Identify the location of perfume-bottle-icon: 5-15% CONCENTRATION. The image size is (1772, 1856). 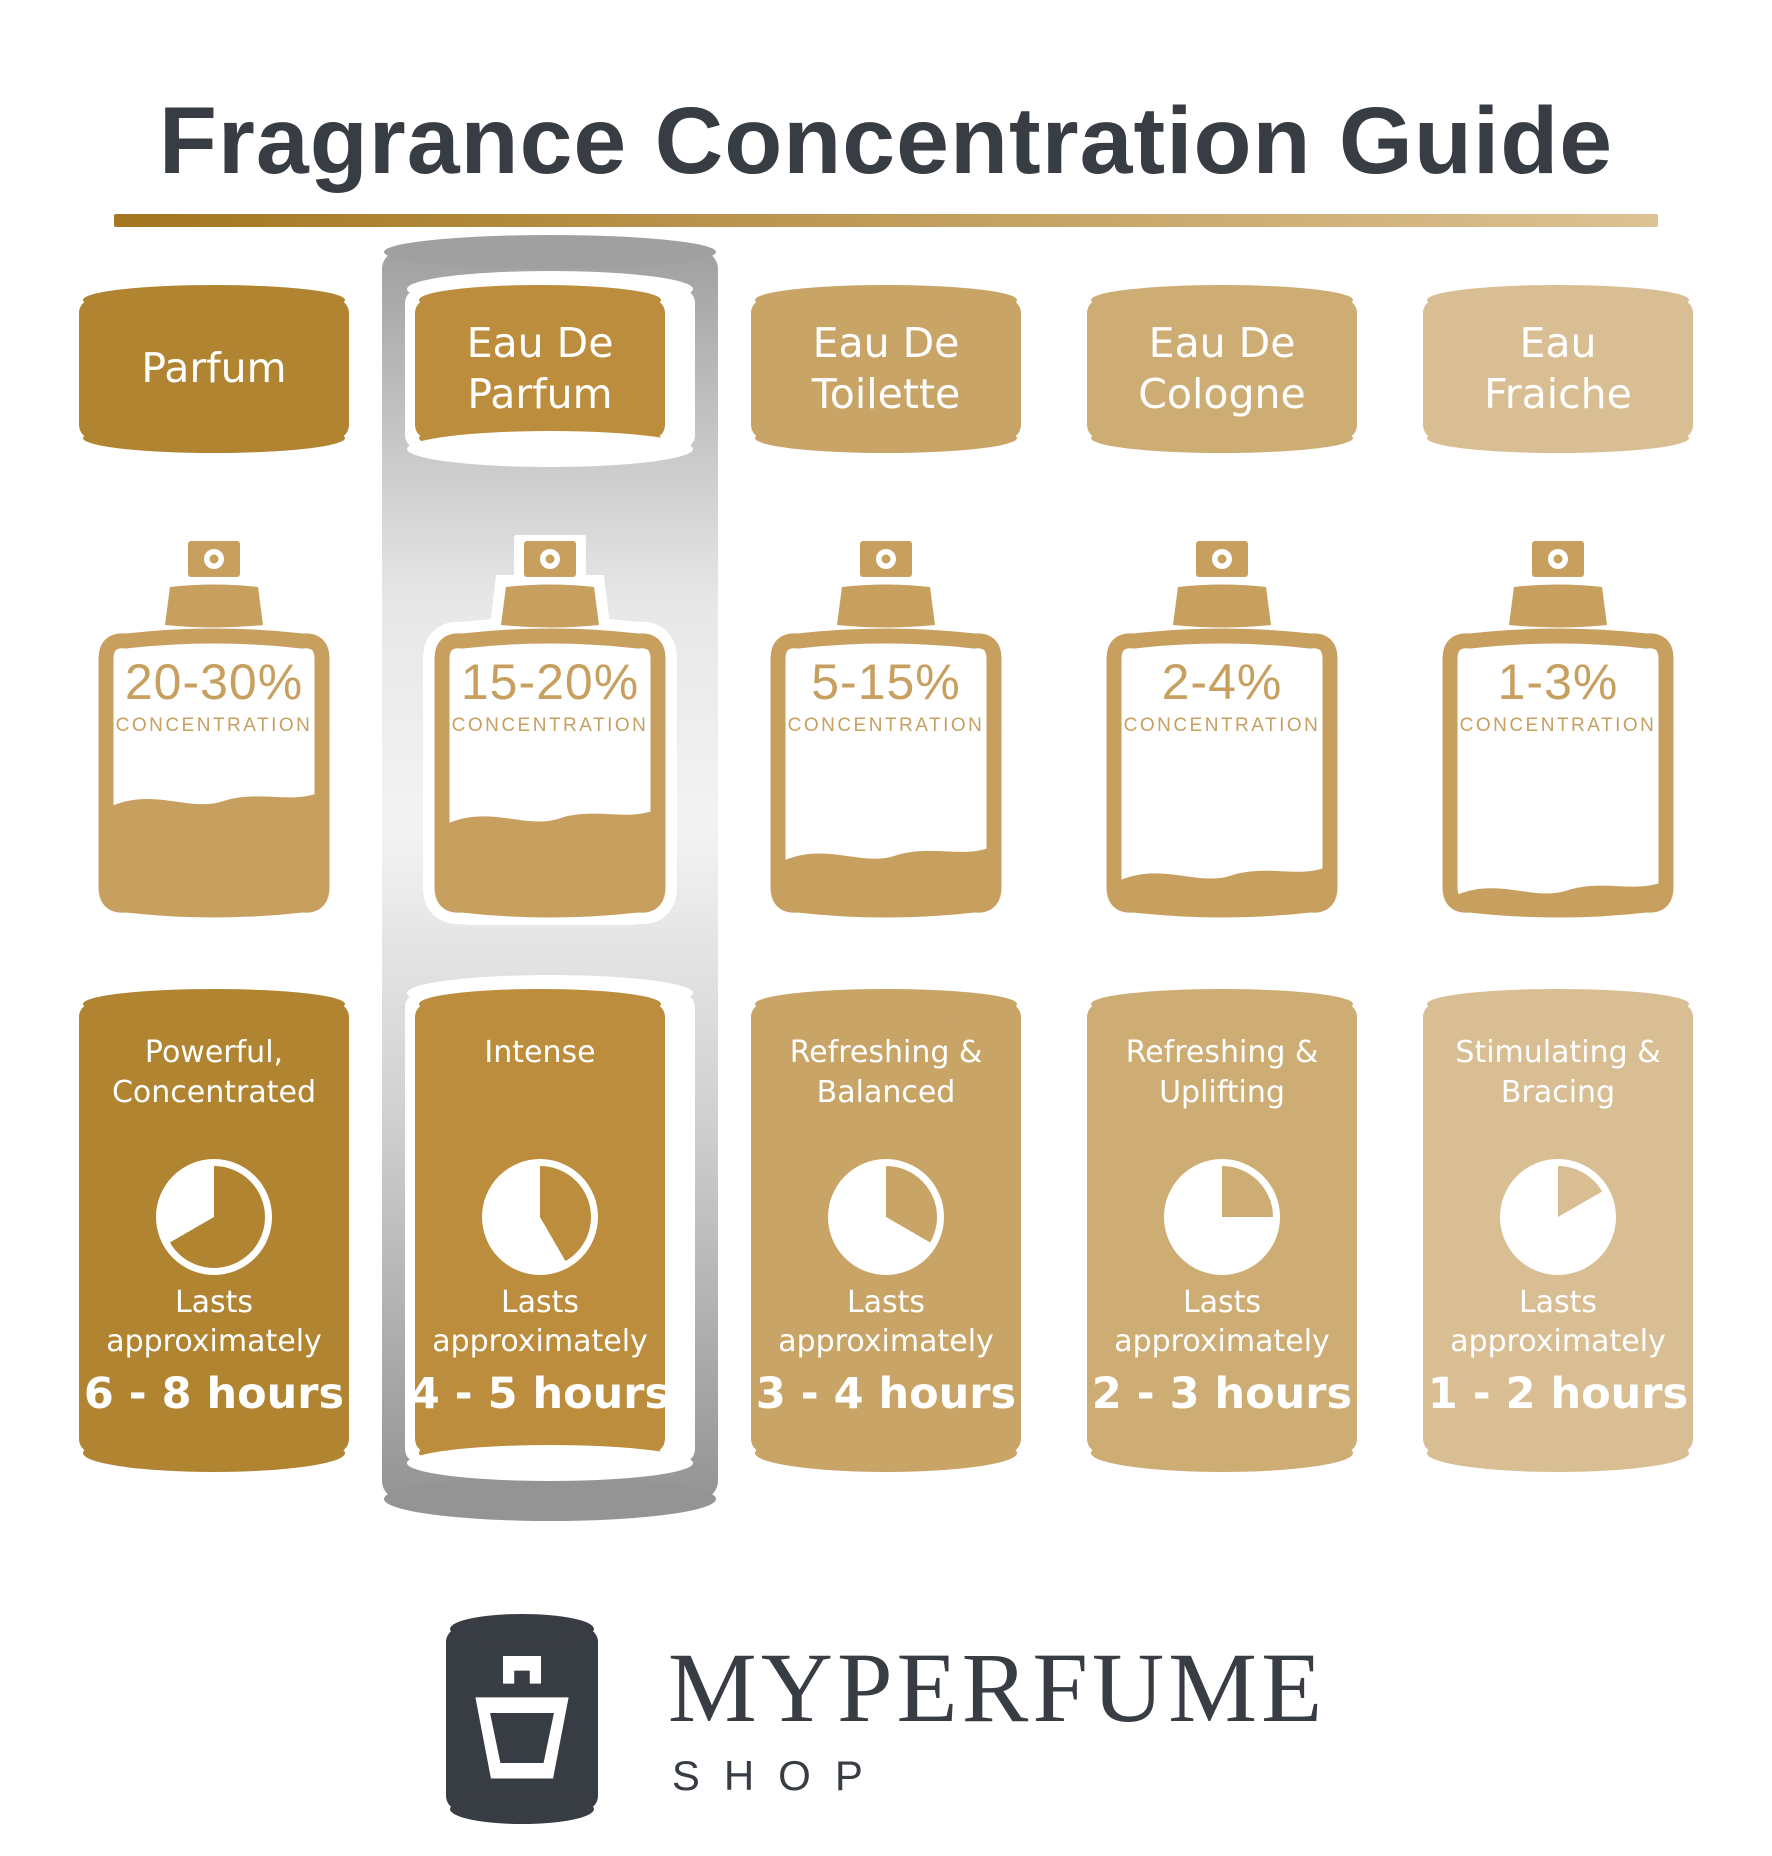
(886, 730).